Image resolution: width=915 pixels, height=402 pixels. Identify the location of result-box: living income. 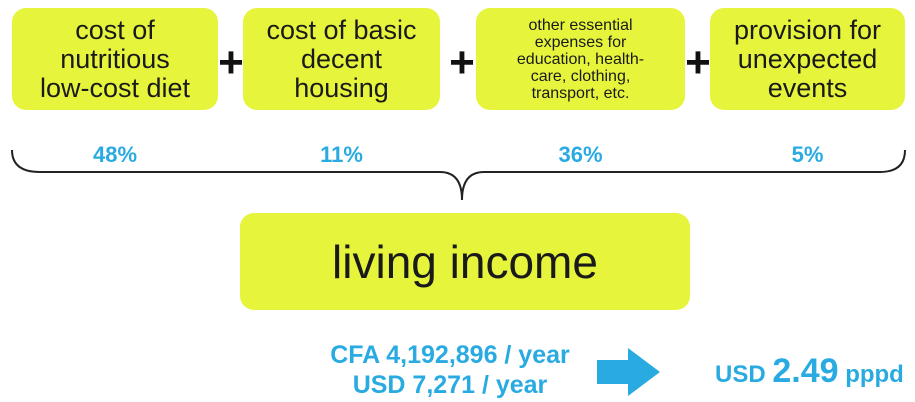
(465, 261).